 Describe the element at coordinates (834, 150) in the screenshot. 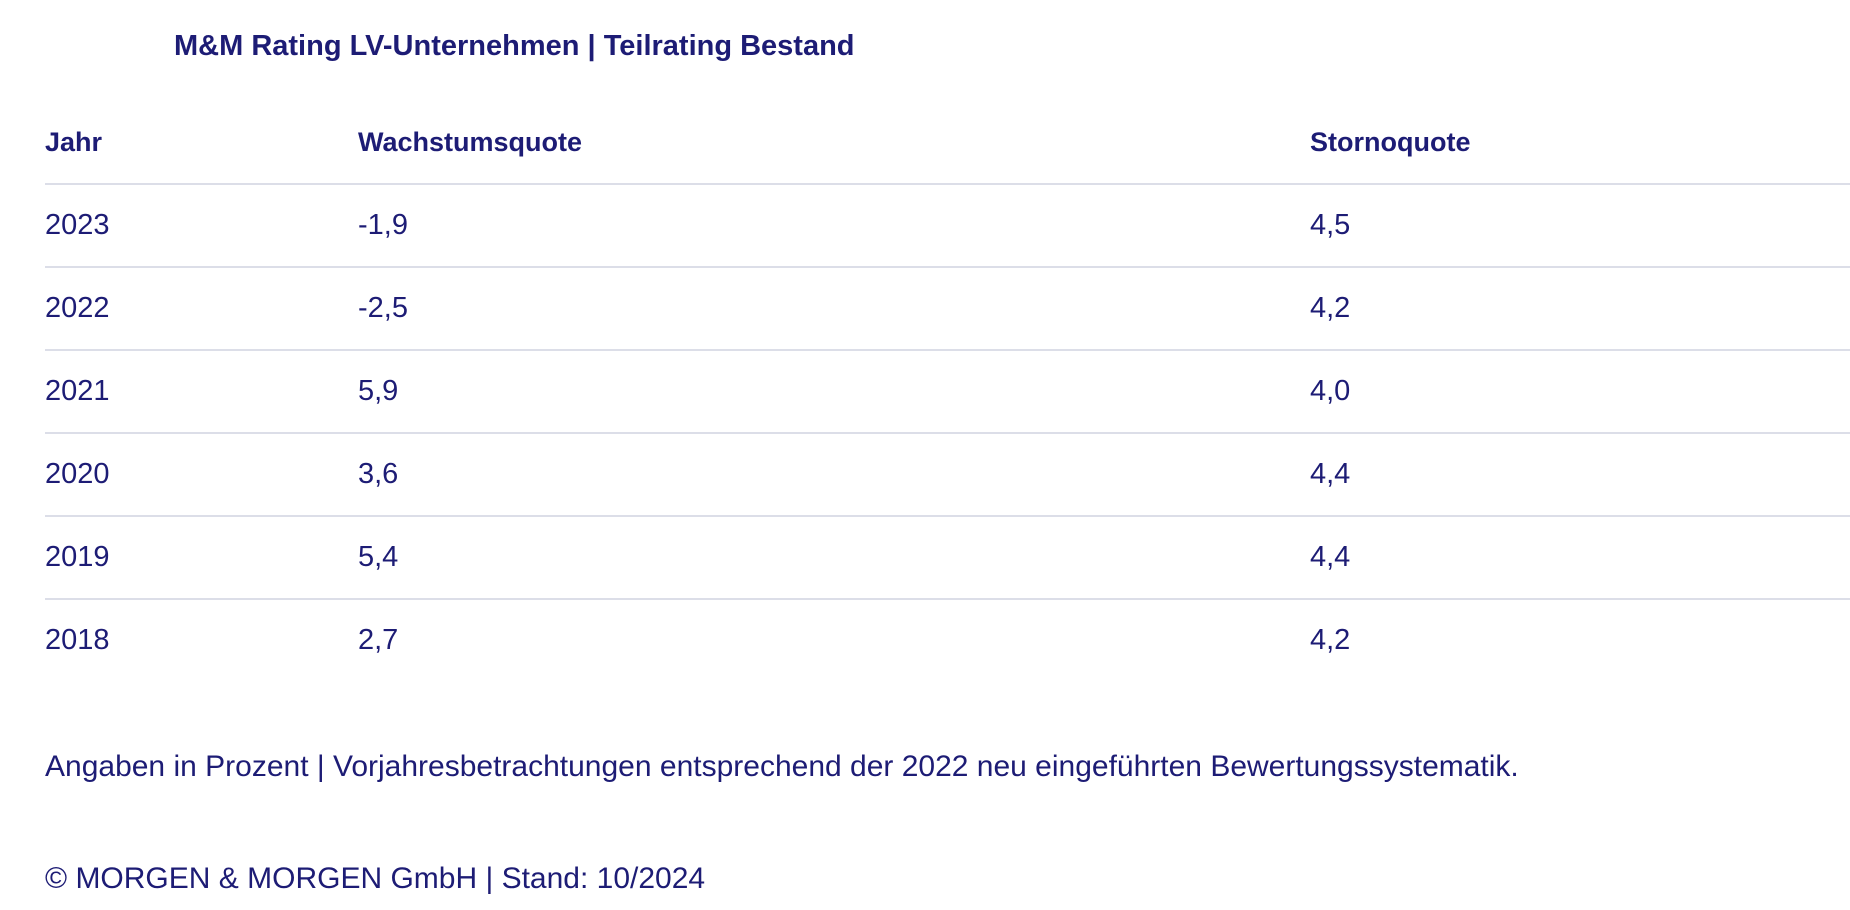

I see `column-header-wachstumsquote: Wachstumsquote` at that location.